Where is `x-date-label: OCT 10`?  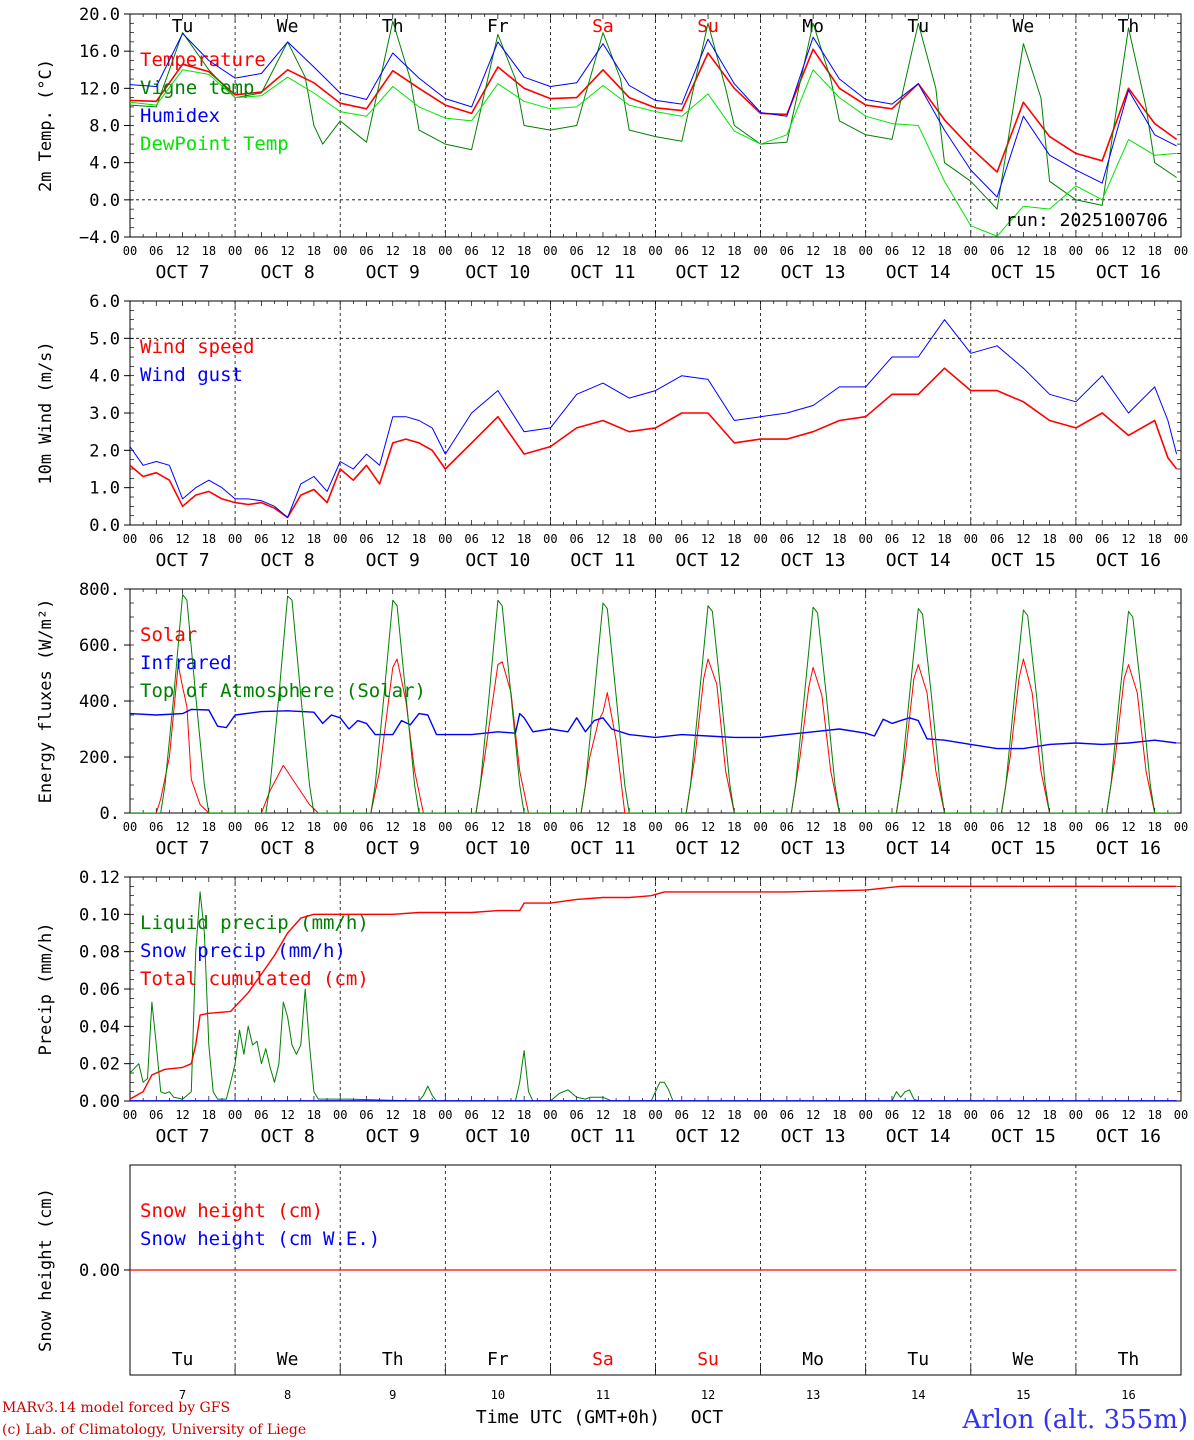
x-date-label: OCT 10 is located at coordinates (497, 272).